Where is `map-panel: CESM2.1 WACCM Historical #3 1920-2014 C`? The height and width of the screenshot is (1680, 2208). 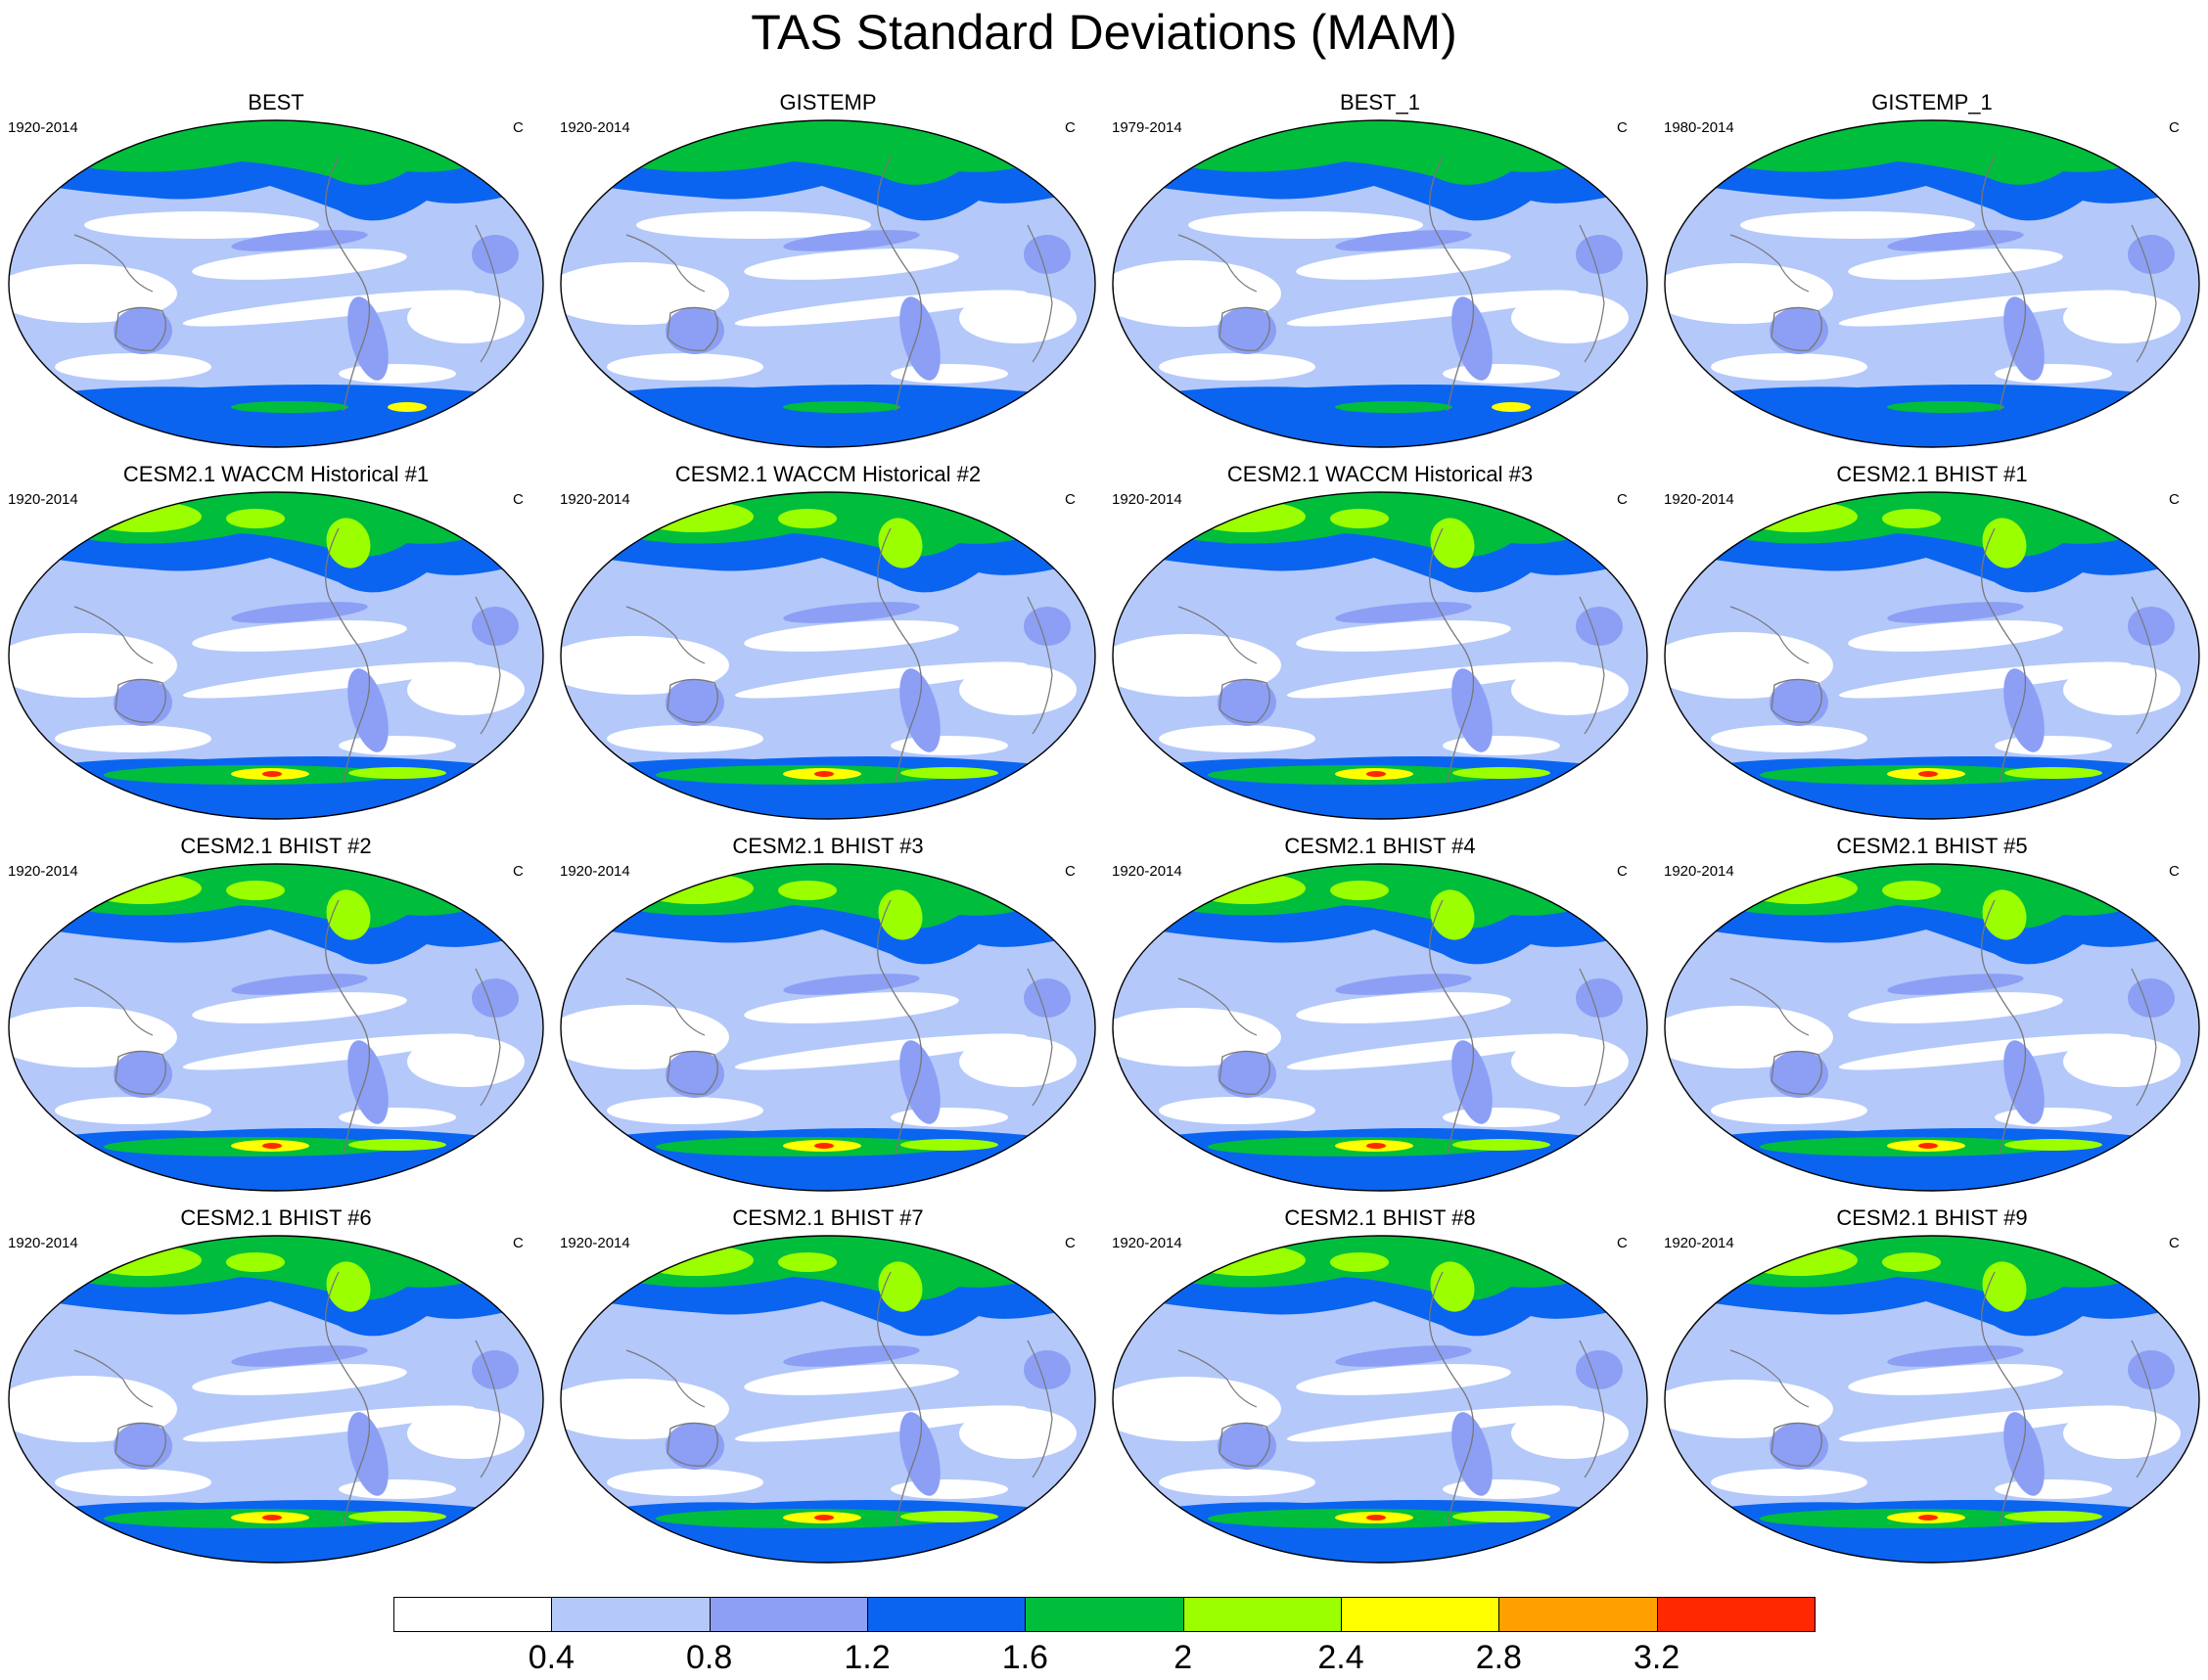 map-panel: CESM2.1 WACCM Historical #3 1920-2014 C is located at coordinates (1380, 648).